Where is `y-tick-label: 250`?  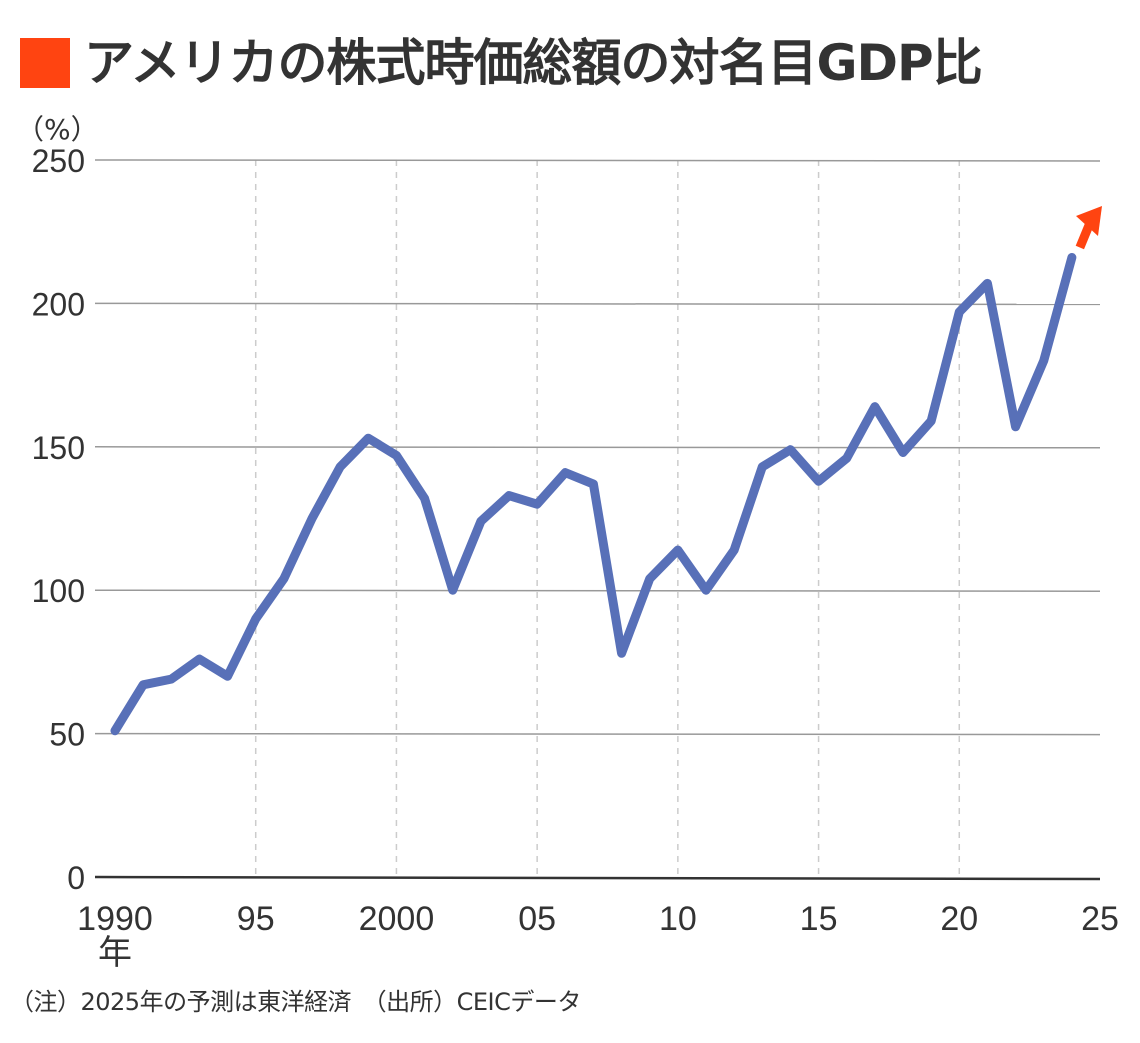
y-tick-label: 250 is located at coordinates (58, 161).